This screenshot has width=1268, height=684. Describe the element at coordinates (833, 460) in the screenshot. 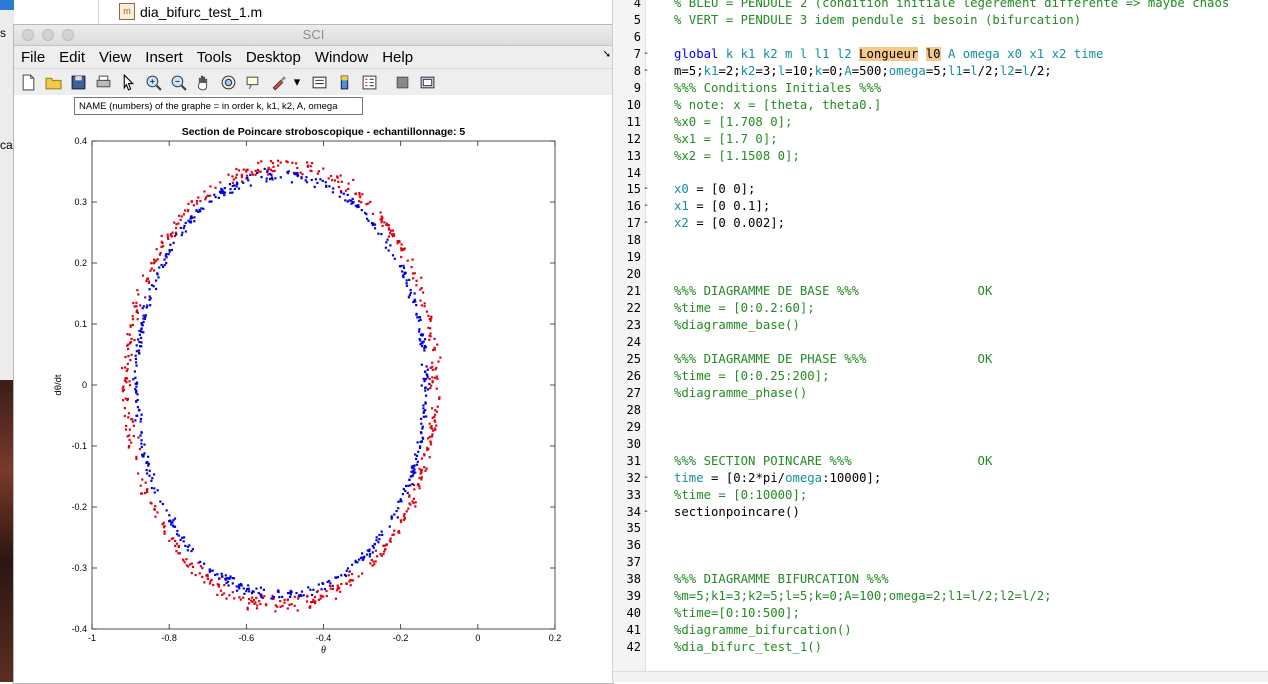

I see `code-line: %%% SECTION POINCARE %%% OK` at that location.